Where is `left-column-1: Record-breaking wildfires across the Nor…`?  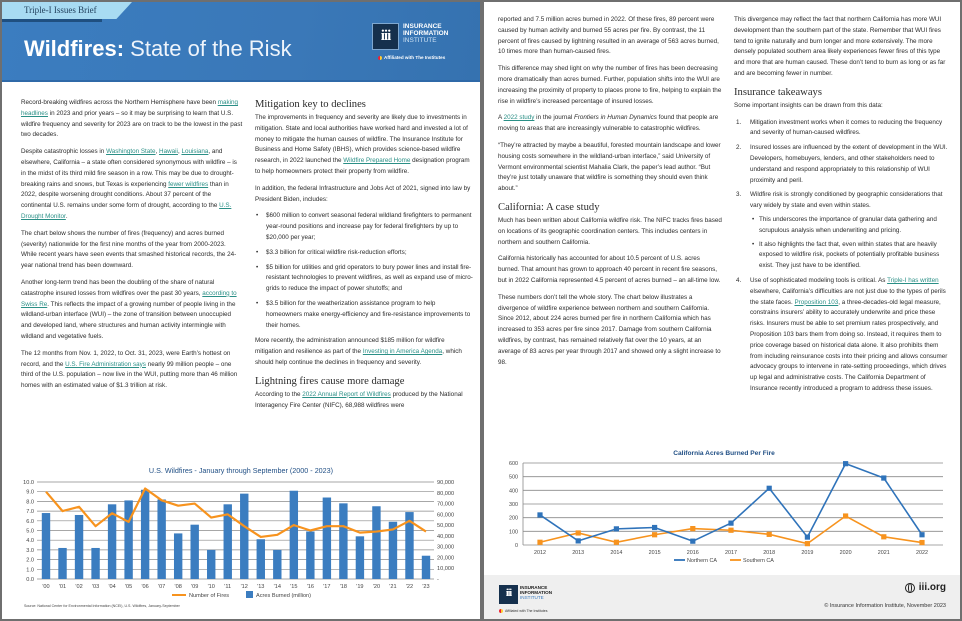
left-column-1: Record-breaking wildfires across the Nor… is located at coordinates (132, 248).